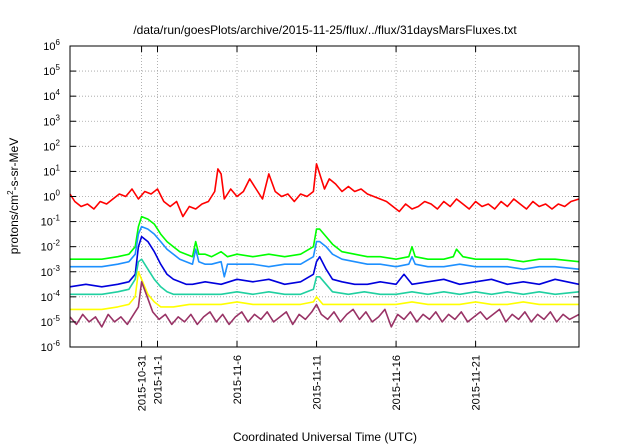 The height and width of the screenshot is (448, 640). Describe the element at coordinates (57, 293) in the screenshot. I see `y-tick-exponent: -4` at that location.